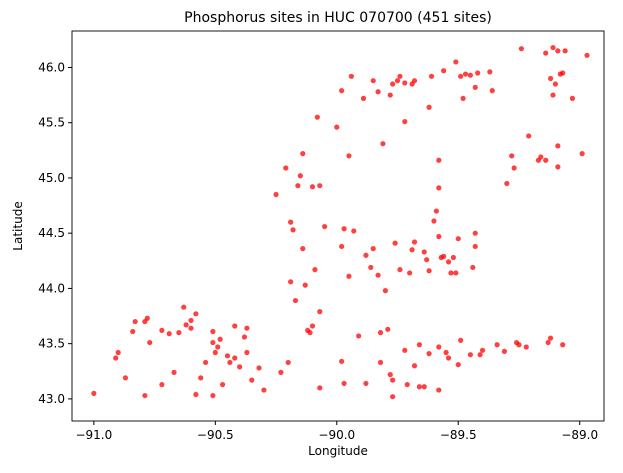  What do you see at coordinates (458, 435) in the screenshot?
I see `x-tick-label: −89.5` at bounding box center [458, 435].